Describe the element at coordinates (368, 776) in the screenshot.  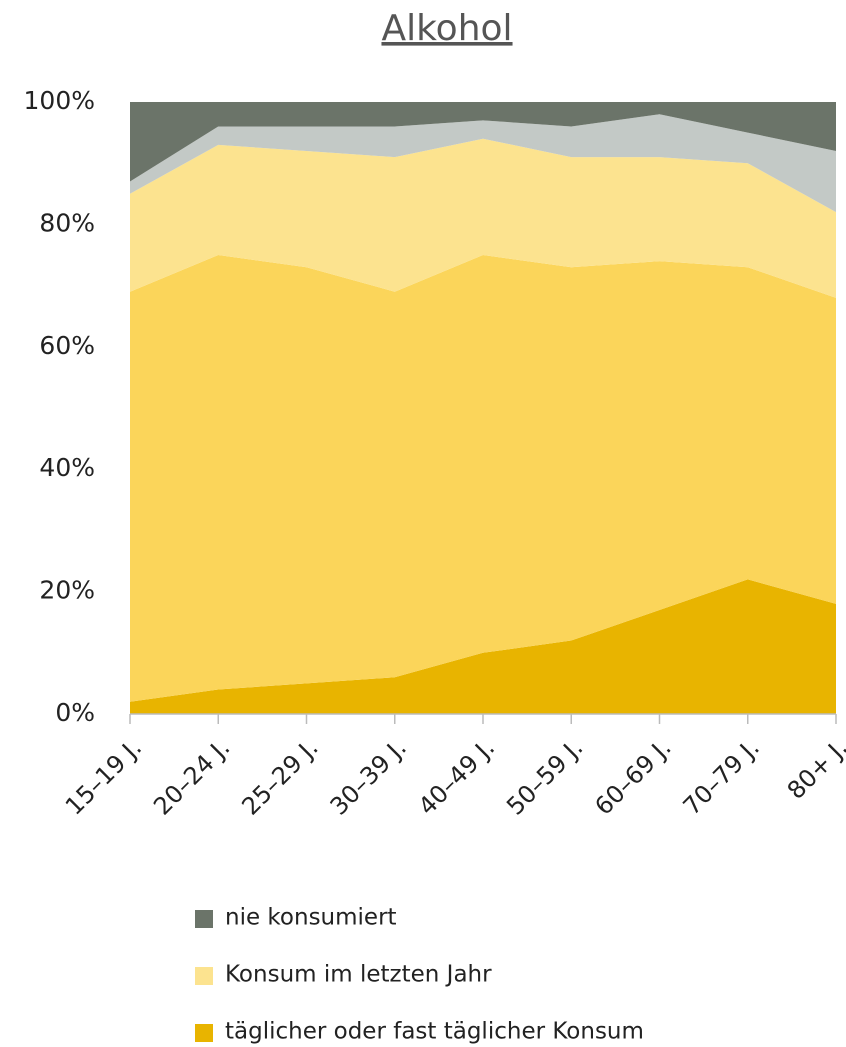
I see `x-tick-label: 30–39 J.` at that location.